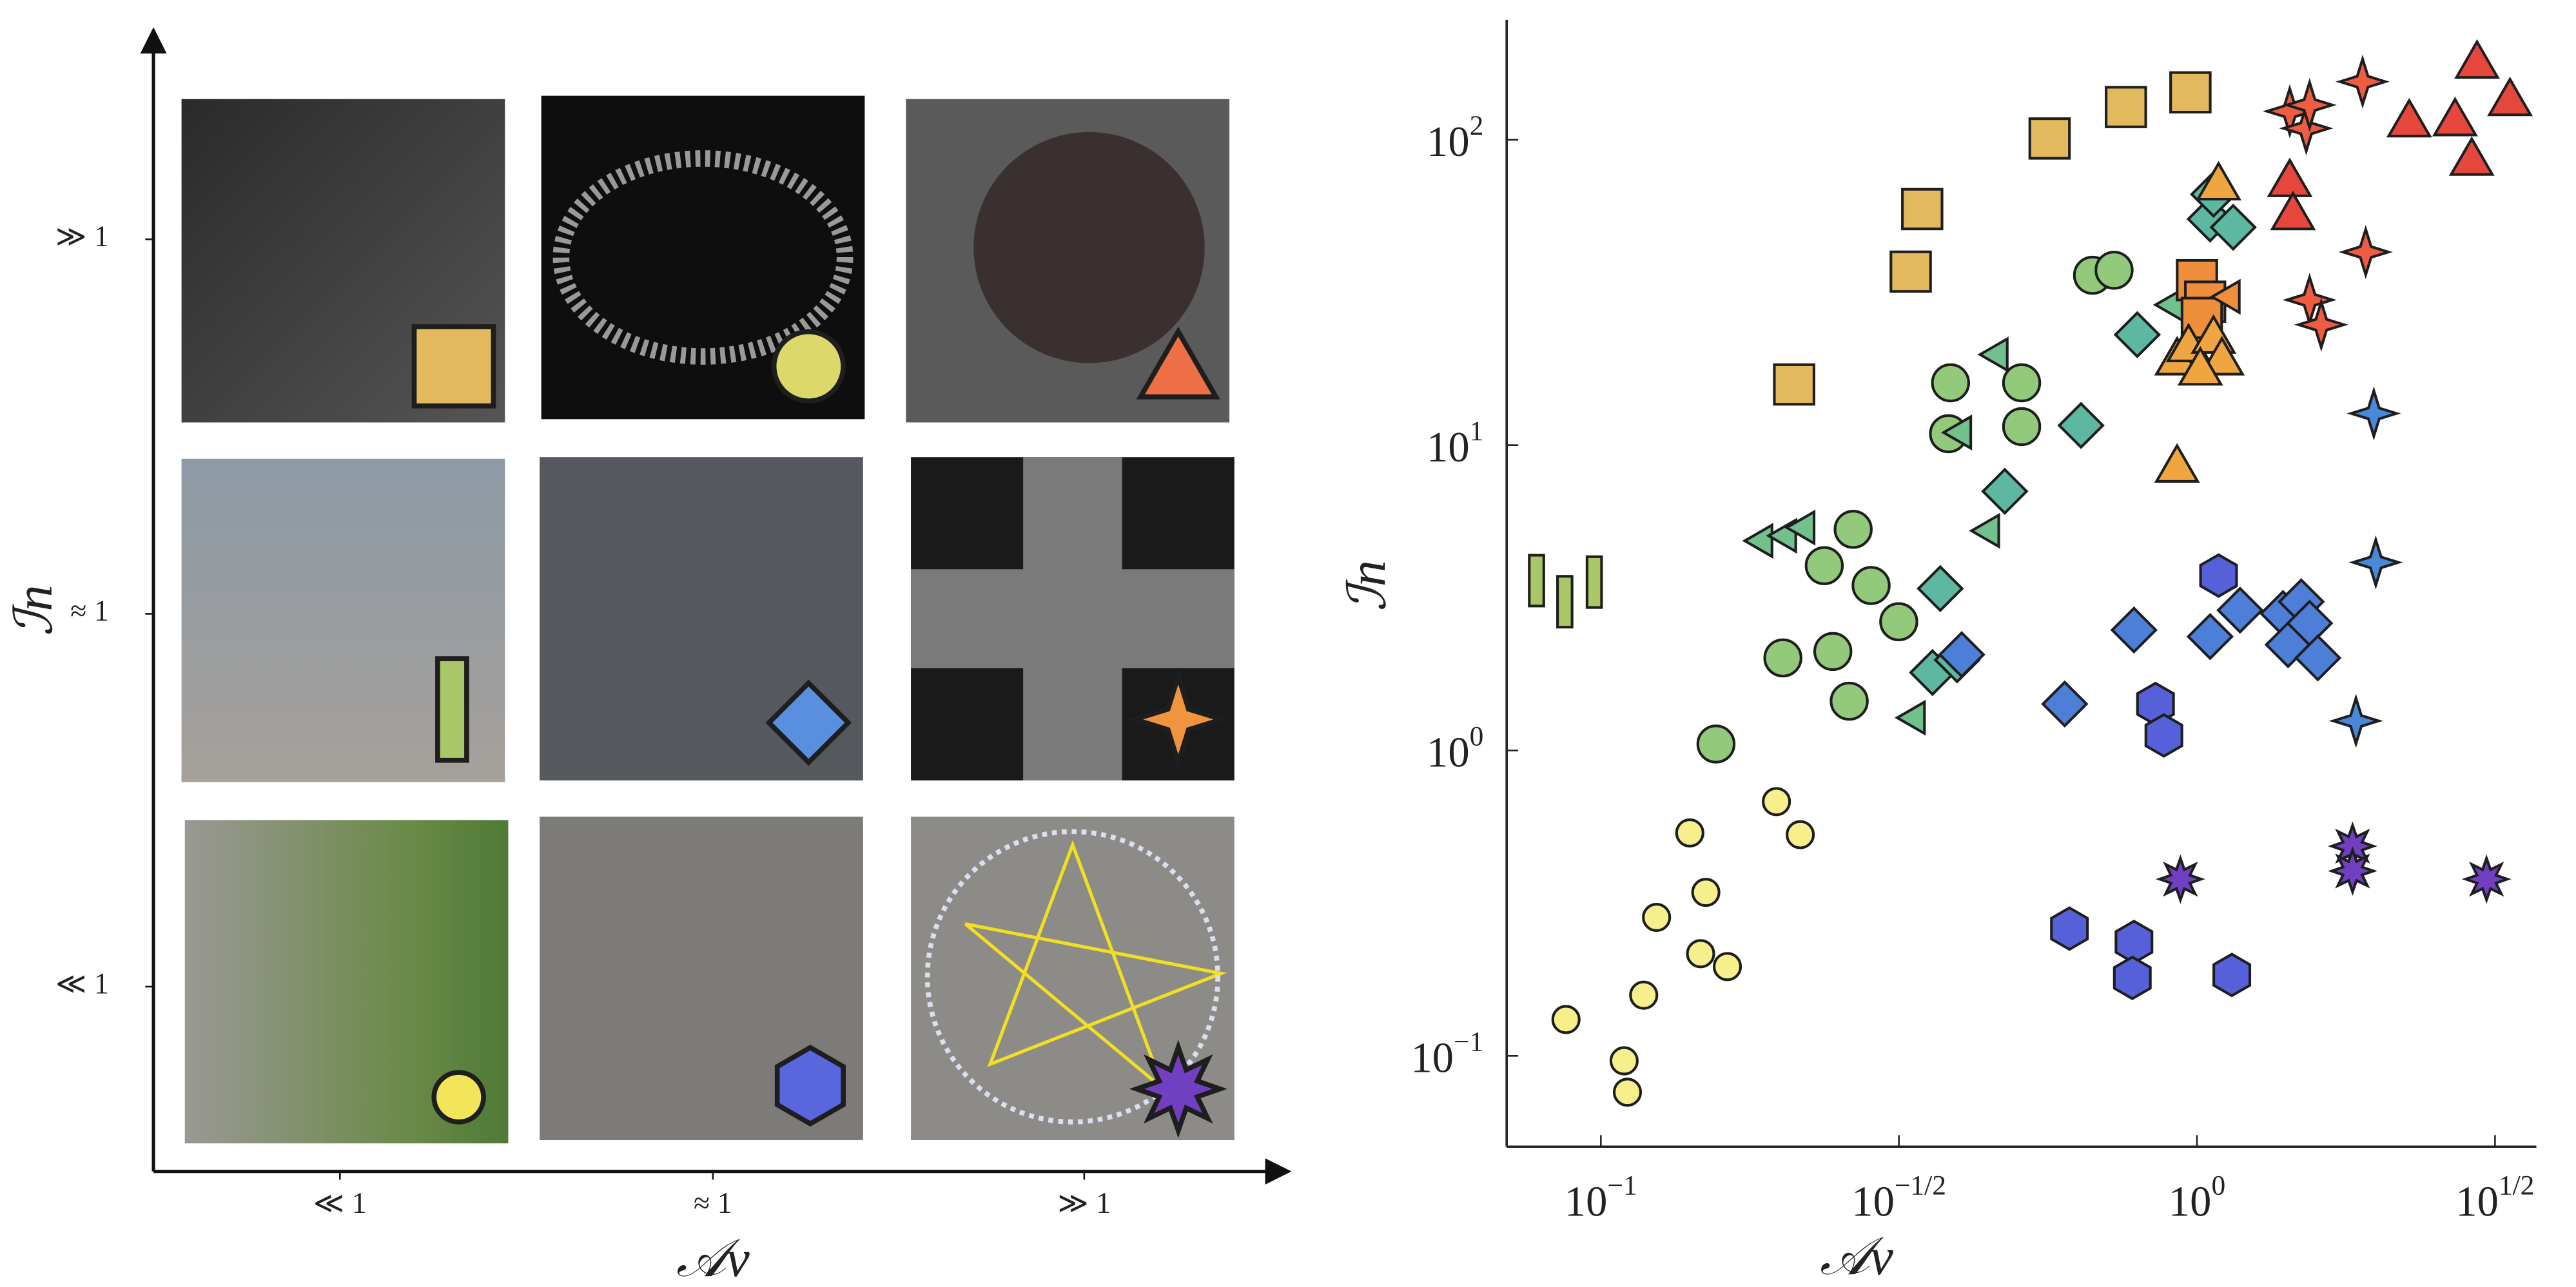 Image resolution: width=2576 pixels, height=1287 pixels. I want to click on tick-exponent: −1/2, so click(1920, 1185).